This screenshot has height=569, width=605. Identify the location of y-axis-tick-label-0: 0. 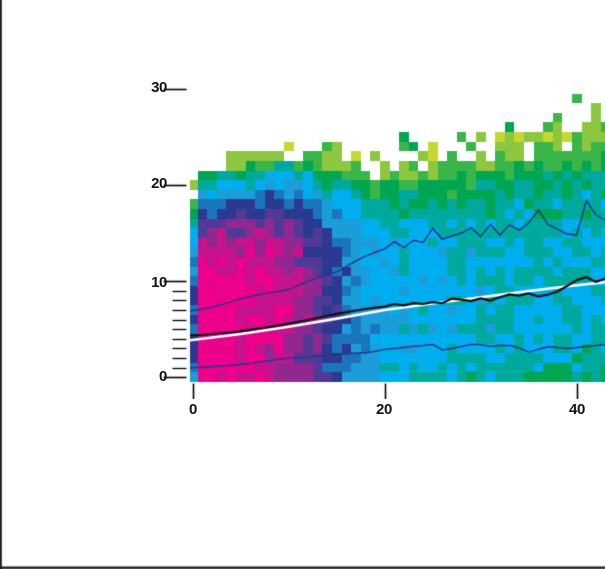
(163, 376).